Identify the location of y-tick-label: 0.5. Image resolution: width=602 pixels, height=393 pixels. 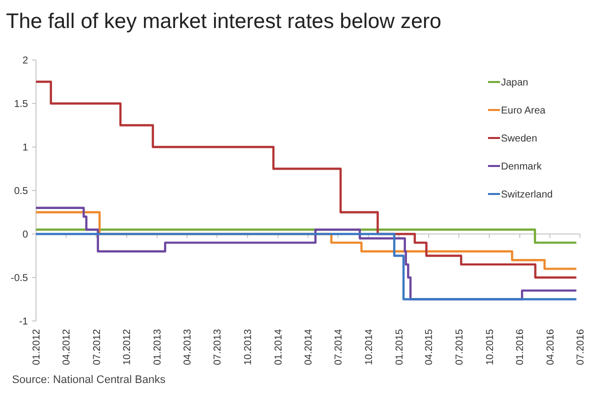
(21, 191).